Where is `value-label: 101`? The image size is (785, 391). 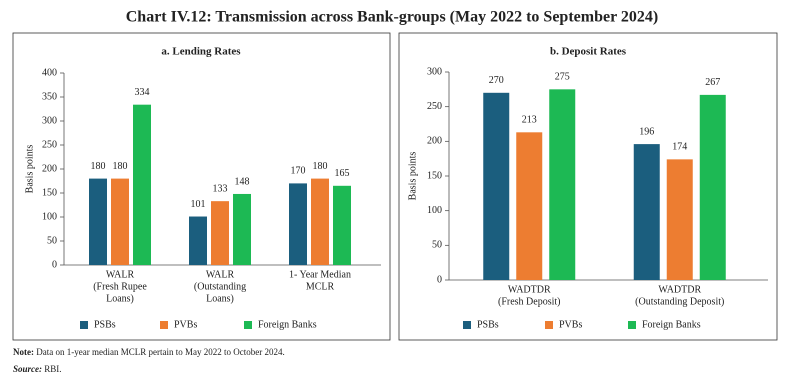
value-label: 101 is located at coordinates (198, 204).